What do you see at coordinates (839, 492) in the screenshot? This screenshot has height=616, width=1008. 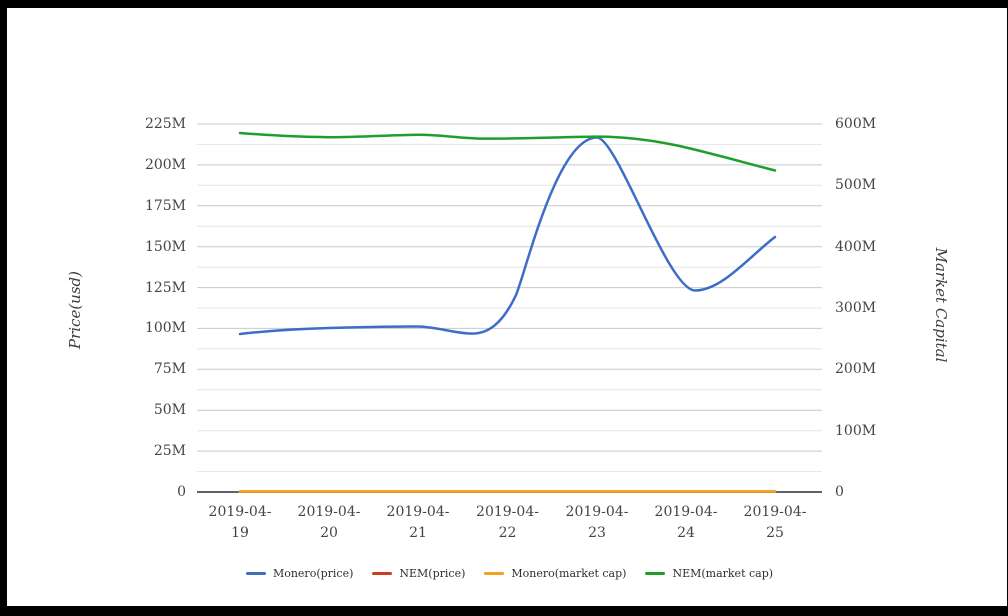 I see `right-axis-tick: 0` at bounding box center [839, 492].